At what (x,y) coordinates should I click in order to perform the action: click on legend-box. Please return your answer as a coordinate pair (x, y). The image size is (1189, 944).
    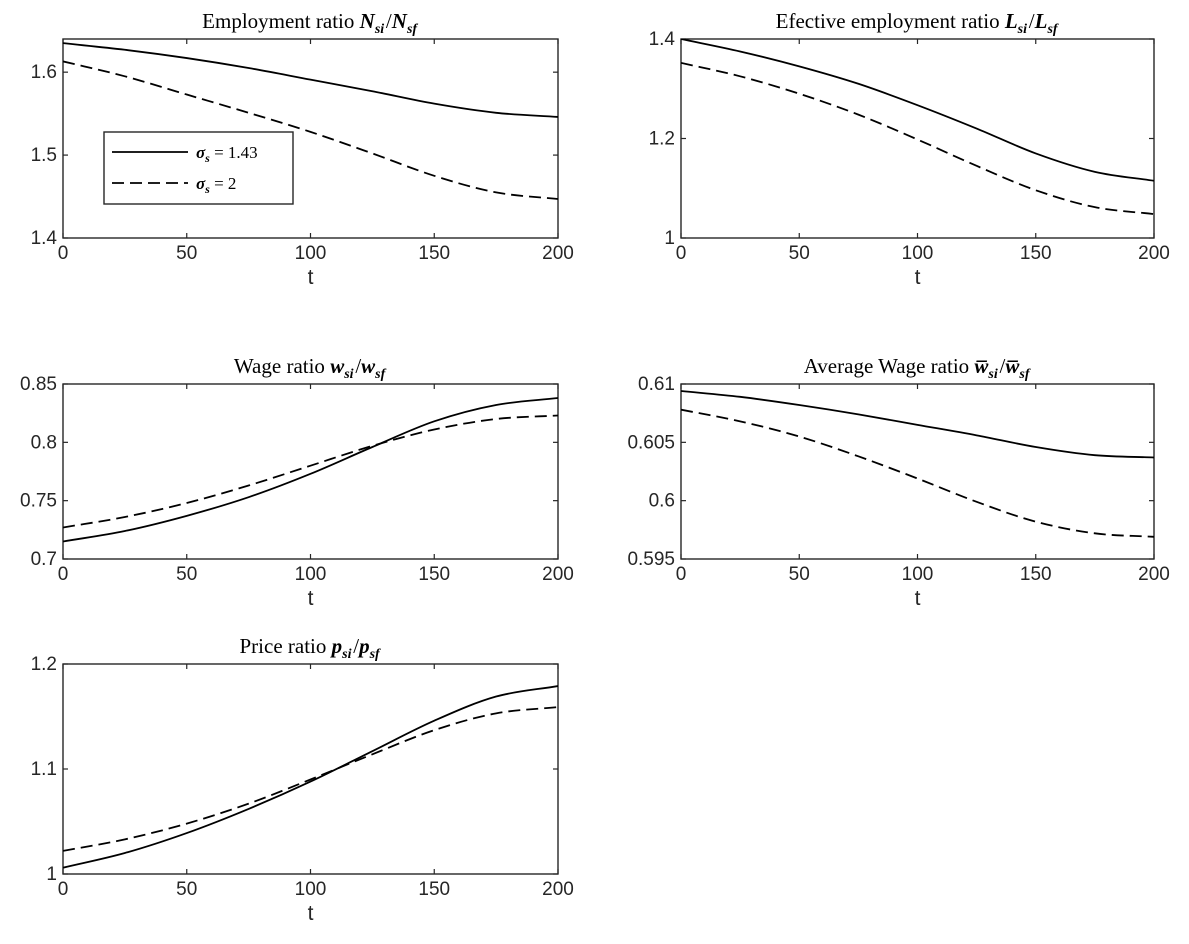
    Looking at the image, I should click on (198, 168).